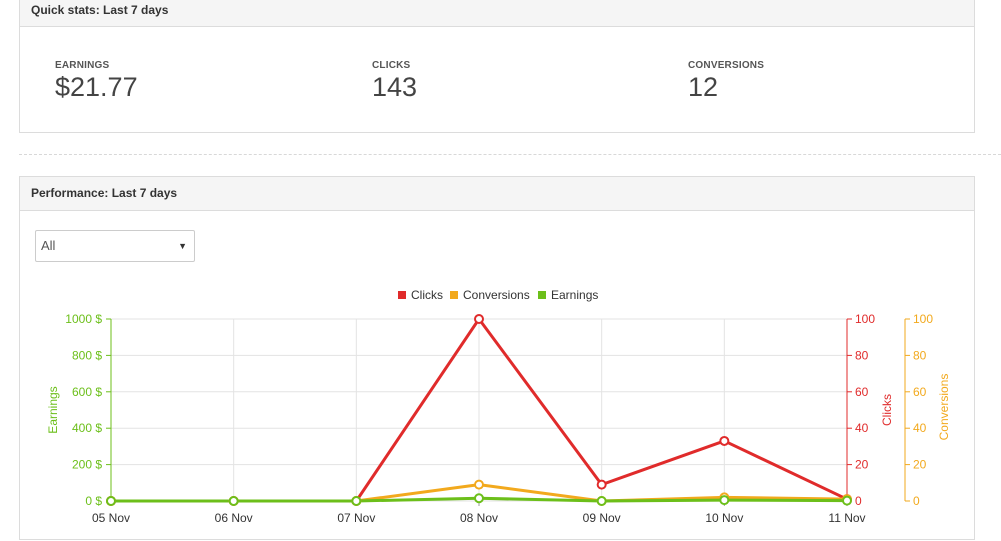 The image size is (1001, 541). What do you see at coordinates (920, 465) in the screenshot?
I see `conversions-tick-label: 20` at bounding box center [920, 465].